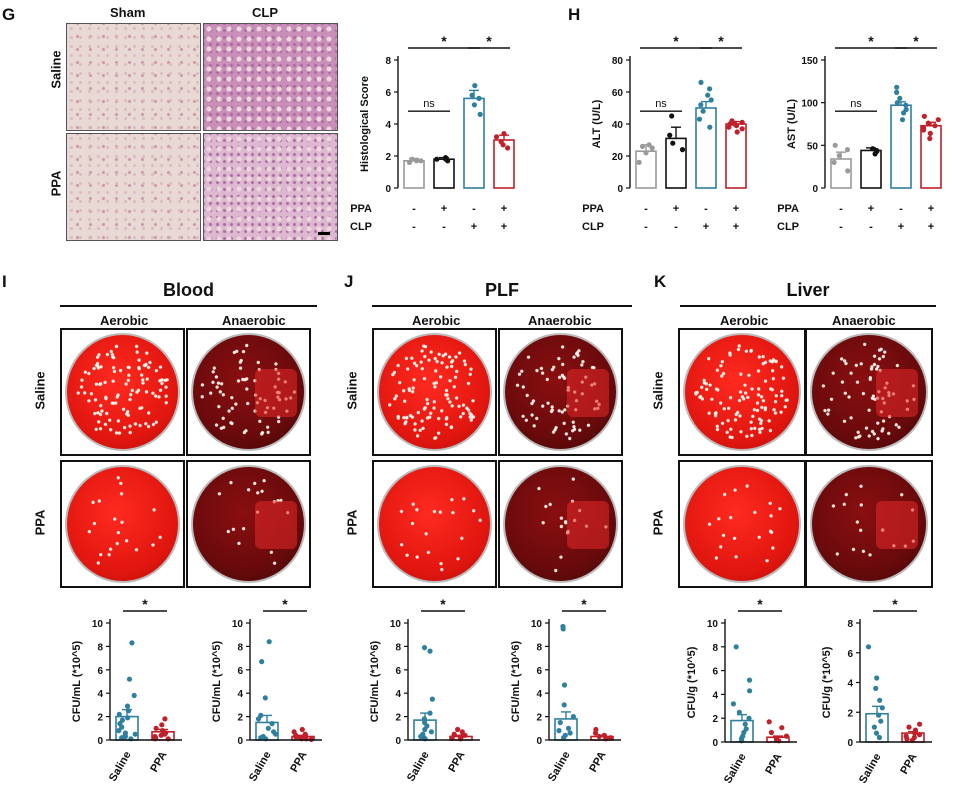 This screenshot has width=960, height=794. I want to click on col-label-j-aerobic: Aerobic, so click(436, 320).